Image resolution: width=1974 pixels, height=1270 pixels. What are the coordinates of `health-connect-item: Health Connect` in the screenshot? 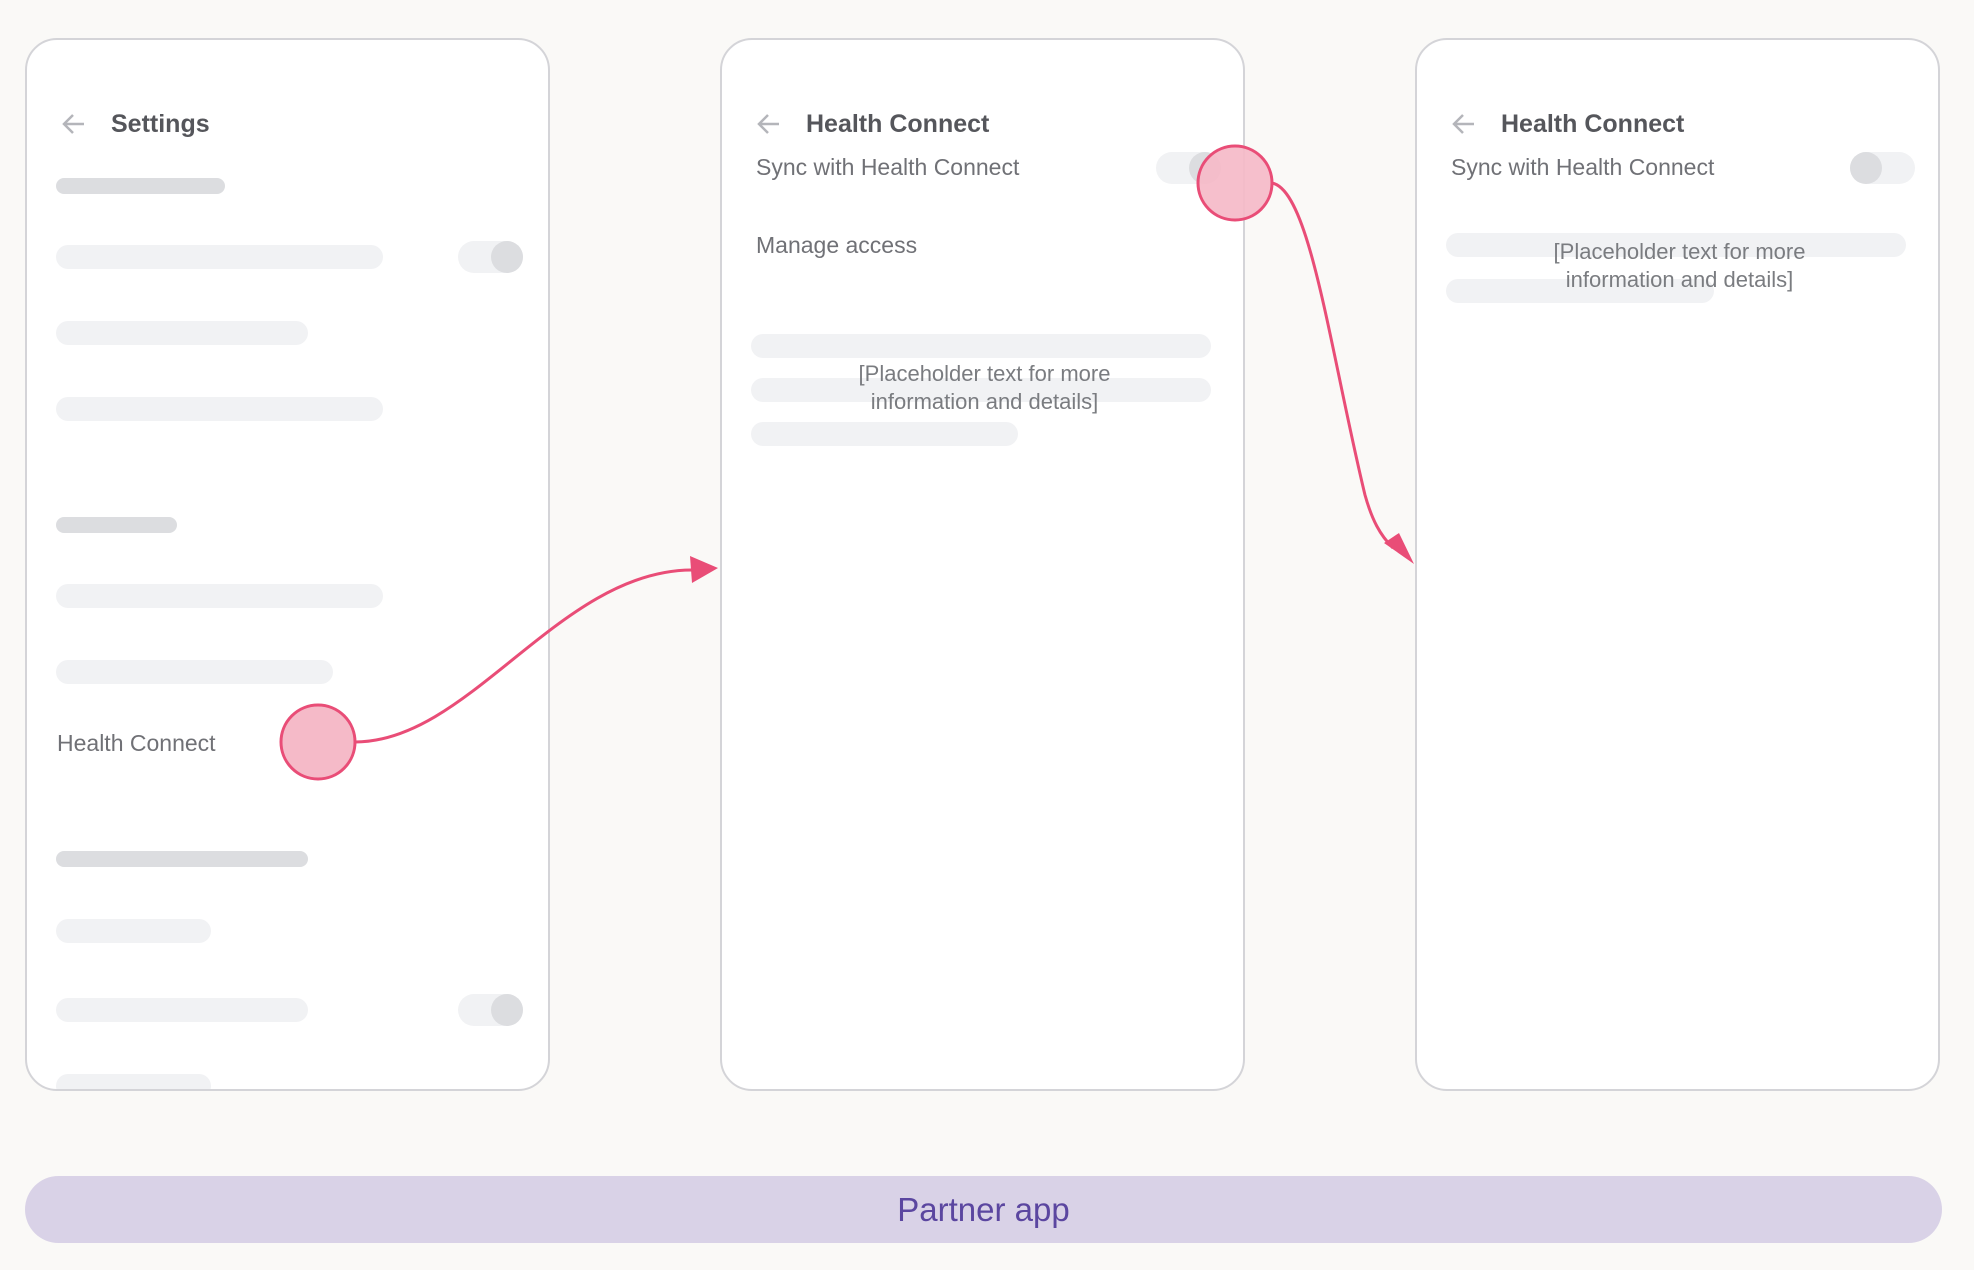 It's located at (136, 743).